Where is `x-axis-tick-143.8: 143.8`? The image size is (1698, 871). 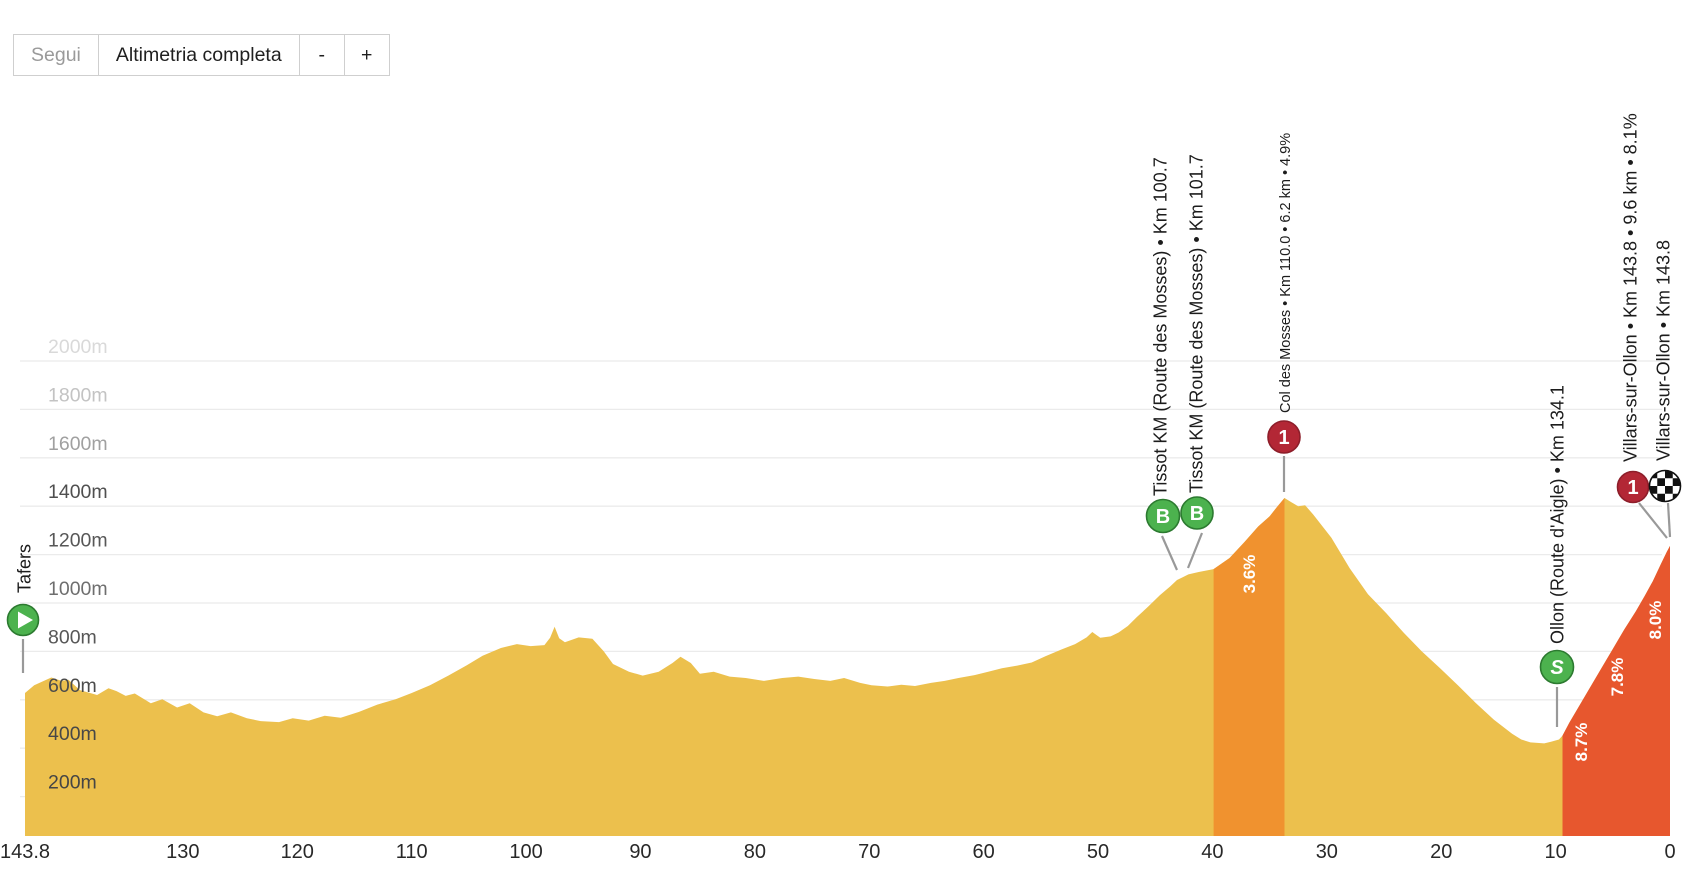
x-axis-tick-143.8: 143.8 is located at coordinates (25, 852).